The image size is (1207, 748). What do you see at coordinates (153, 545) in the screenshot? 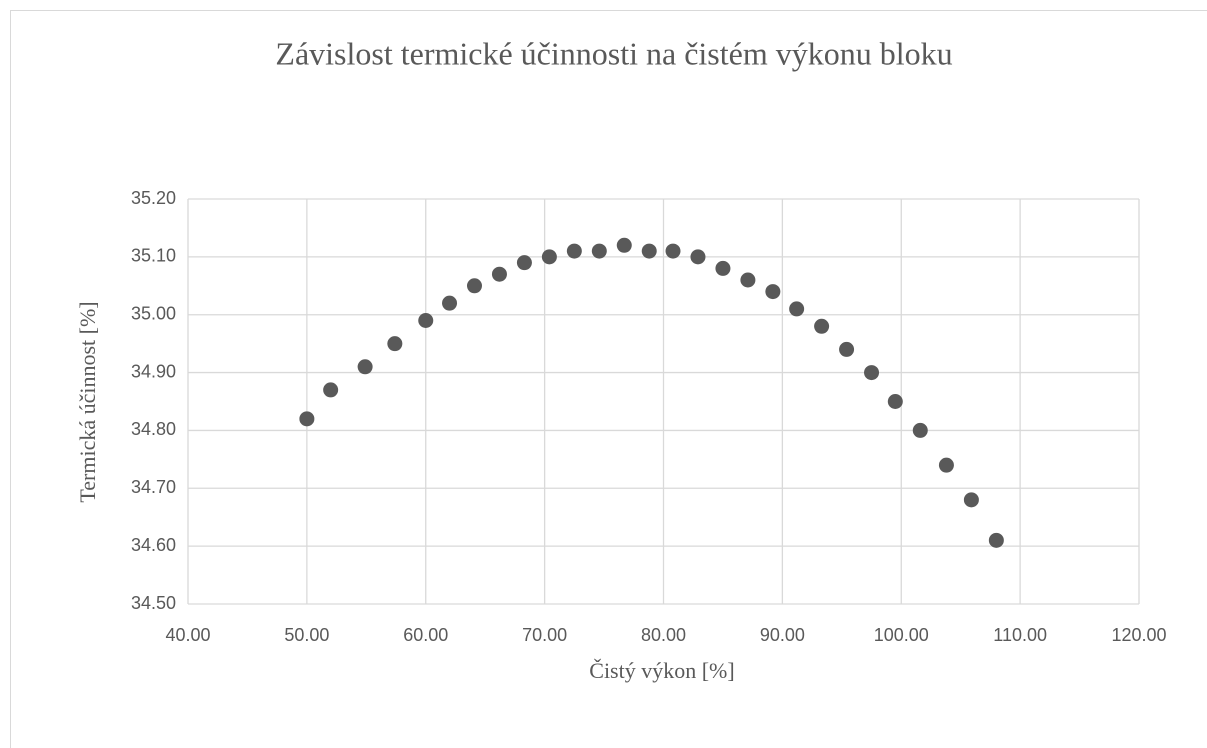
I see `y-tick-label: 34.60` at bounding box center [153, 545].